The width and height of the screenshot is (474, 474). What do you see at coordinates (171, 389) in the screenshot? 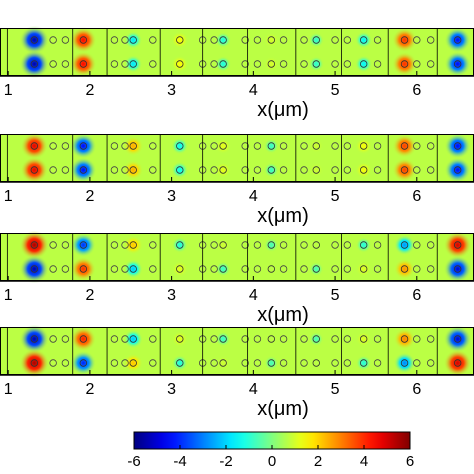
I see `x-tick-label: 3` at bounding box center [171, 389].